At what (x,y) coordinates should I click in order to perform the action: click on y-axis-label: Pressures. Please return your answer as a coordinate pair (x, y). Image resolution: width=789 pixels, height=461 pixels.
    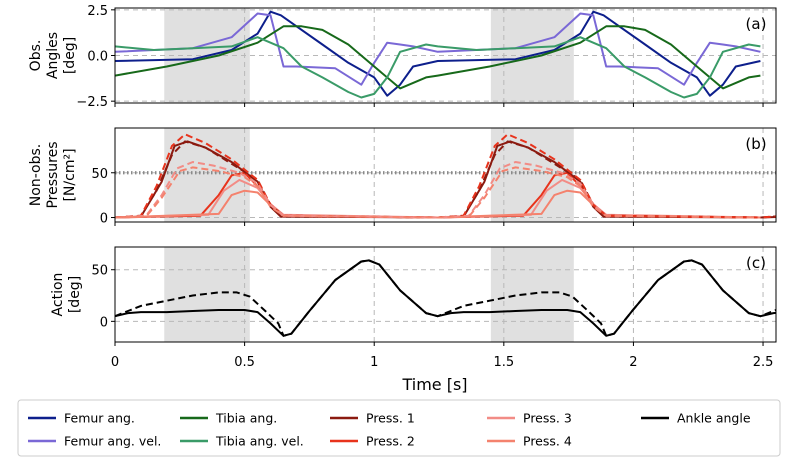
    Looking at the image, I should click on (53, 174).